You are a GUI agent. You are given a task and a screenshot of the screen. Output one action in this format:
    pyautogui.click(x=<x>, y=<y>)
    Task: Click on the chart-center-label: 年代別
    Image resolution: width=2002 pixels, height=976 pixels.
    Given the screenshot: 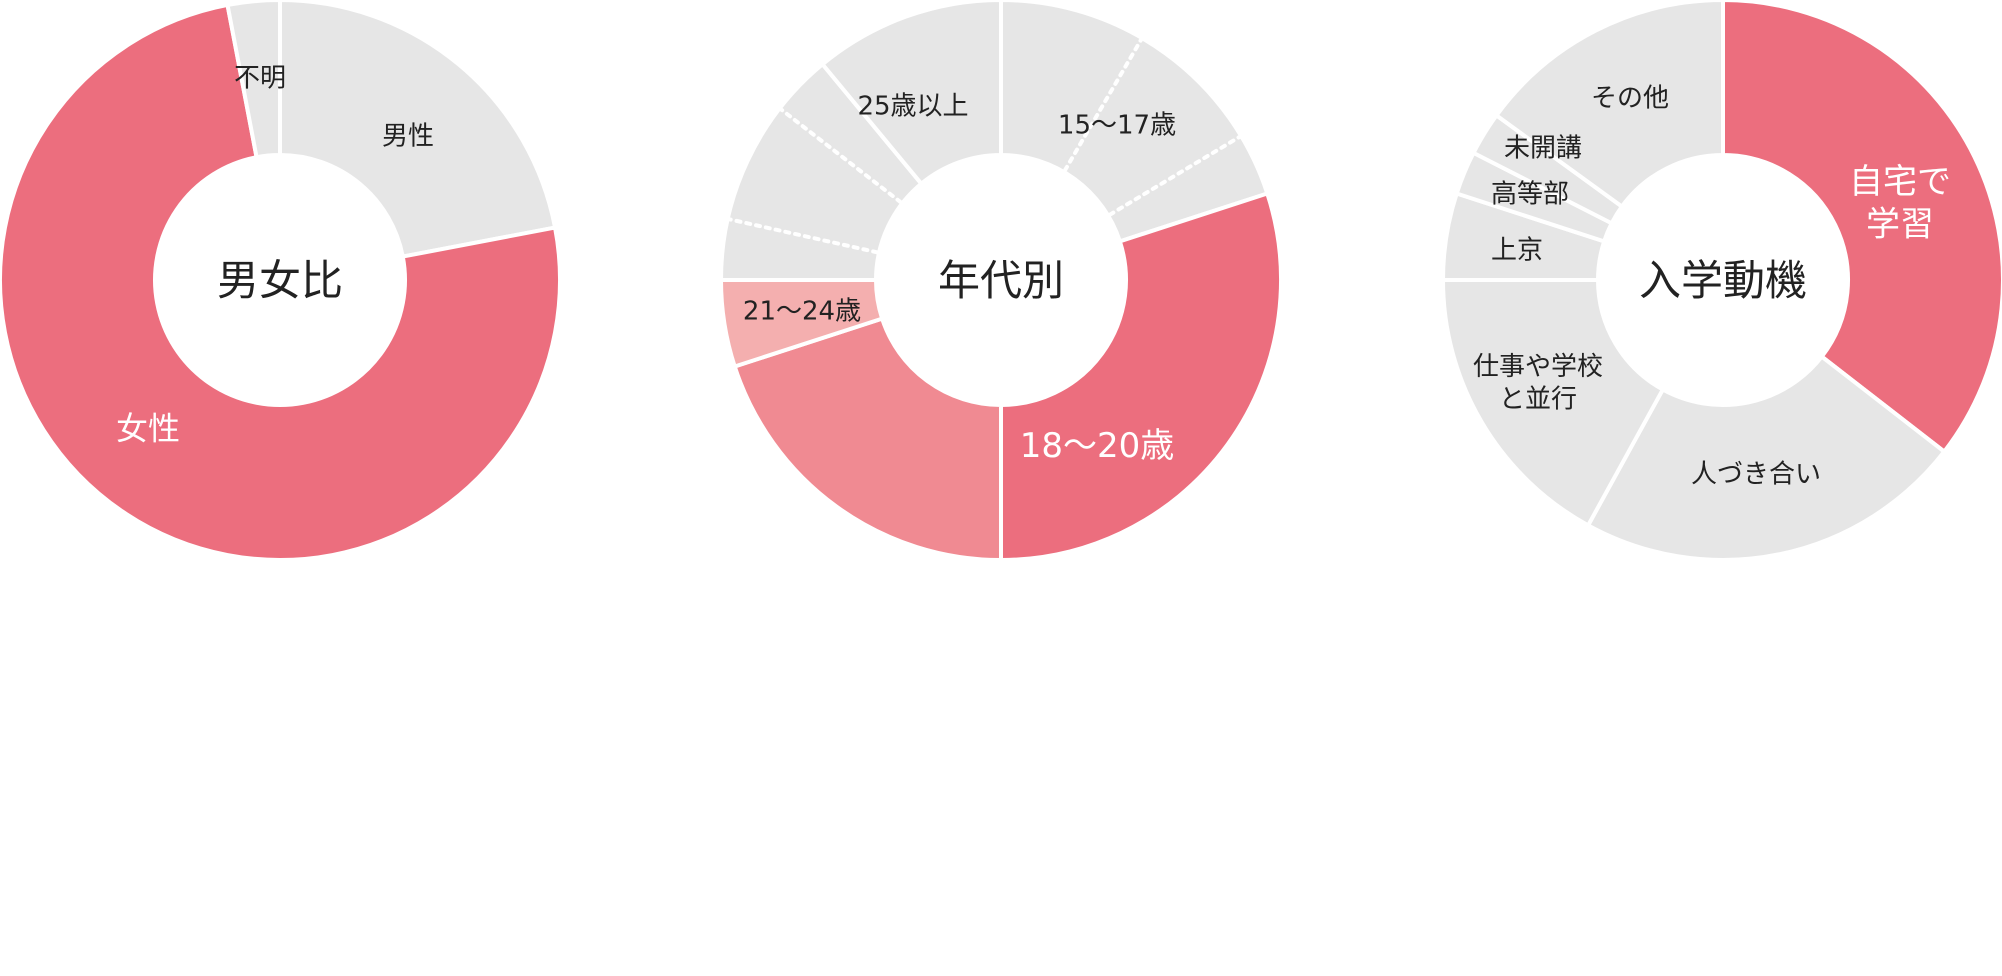 What is the action you would take?
    pyautogui.click(x=1001, y=280)
    